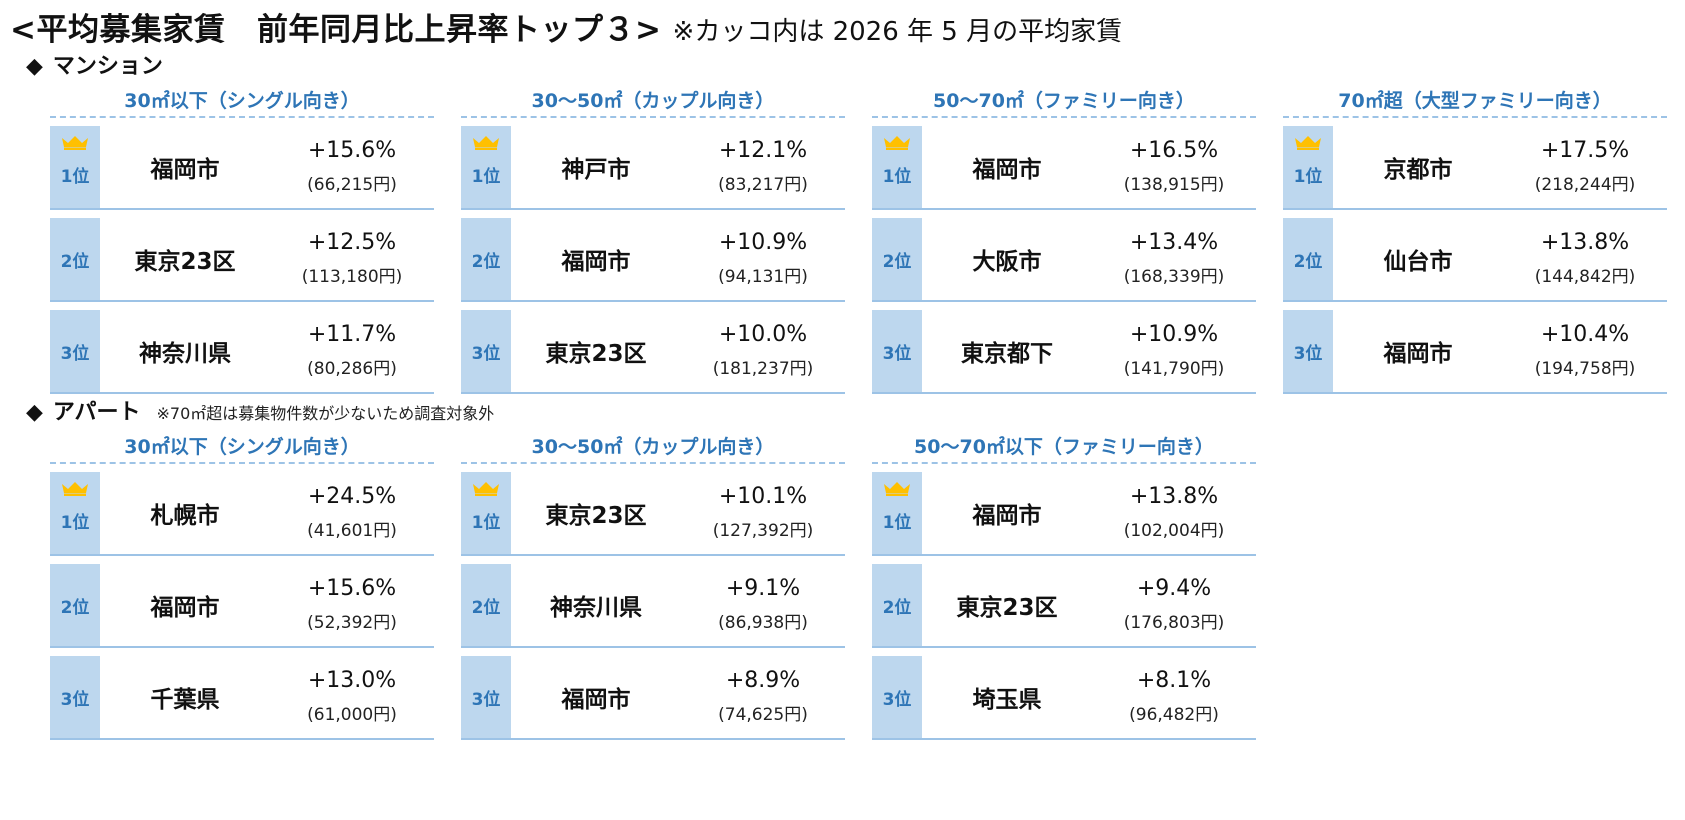  Describe the element at coordinates (242, 698) in the screenshot. I see `table-row: 3位 千葉県 +13.0% (61,000円)` at that location.